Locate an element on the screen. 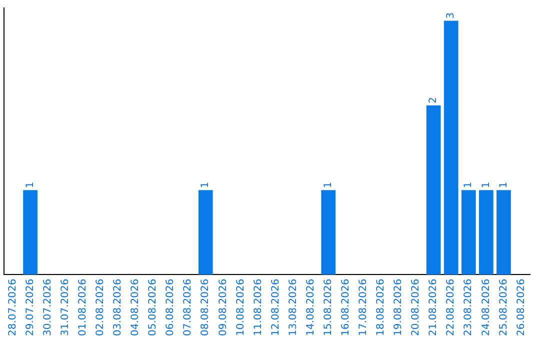 This screenshot has width=540, height=340. x-tick-label: 29.07.2026 is located at coordinates (30, 307).